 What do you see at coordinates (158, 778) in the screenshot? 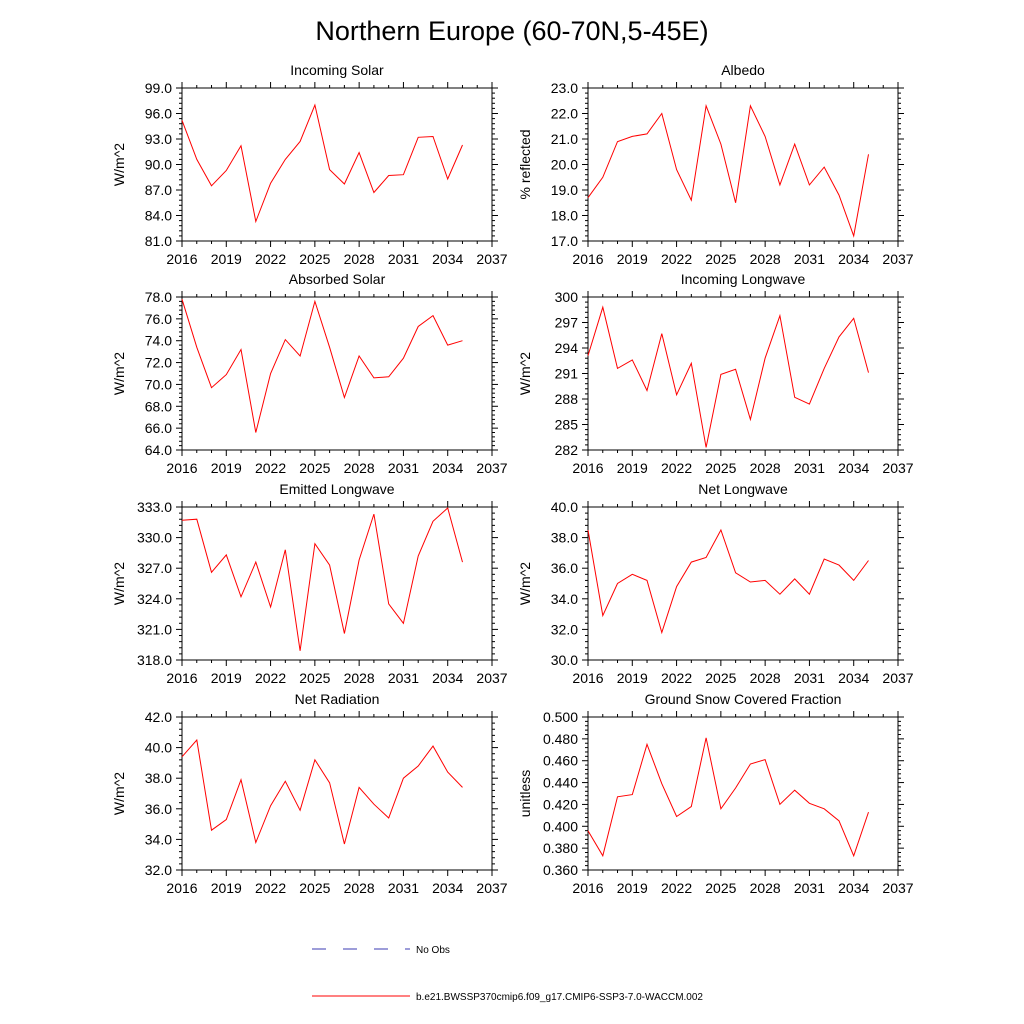
I see `y-tick-label: 38.0` at bounding box center [158, 778].